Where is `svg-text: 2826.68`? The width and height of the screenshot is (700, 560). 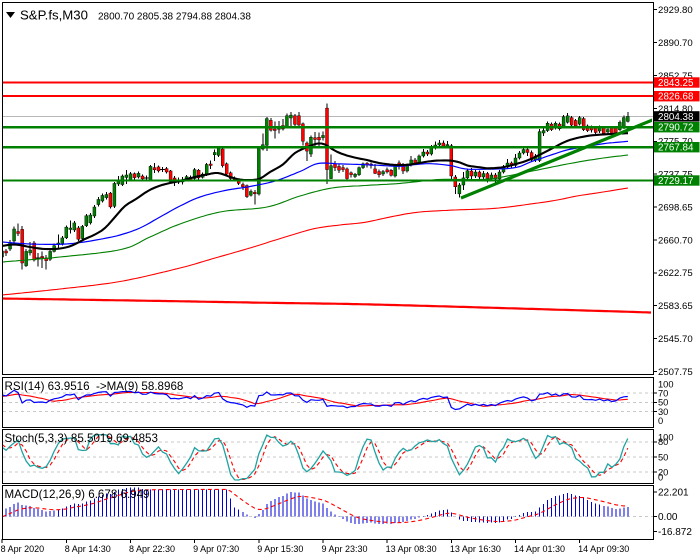 svg-text: 2826.68 is located at coordinates (676, 97).